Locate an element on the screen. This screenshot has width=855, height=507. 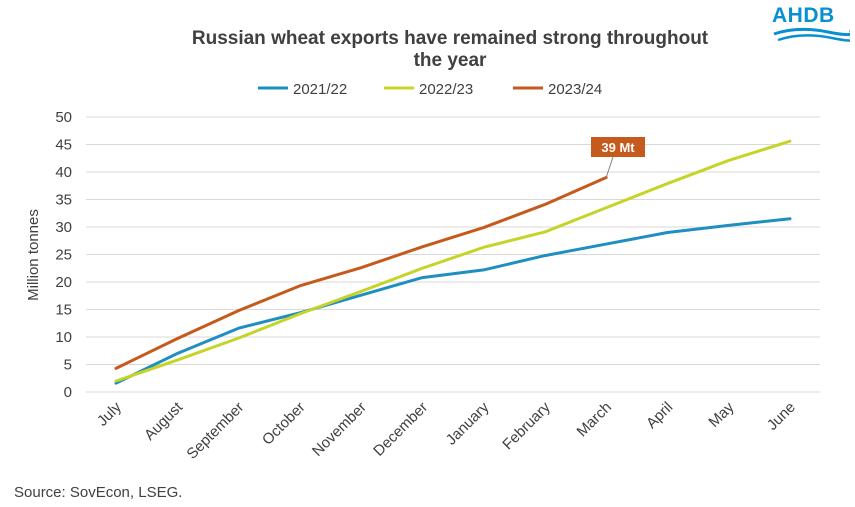
annotation-label: 39 Mt is located at coordinates (618, 147).